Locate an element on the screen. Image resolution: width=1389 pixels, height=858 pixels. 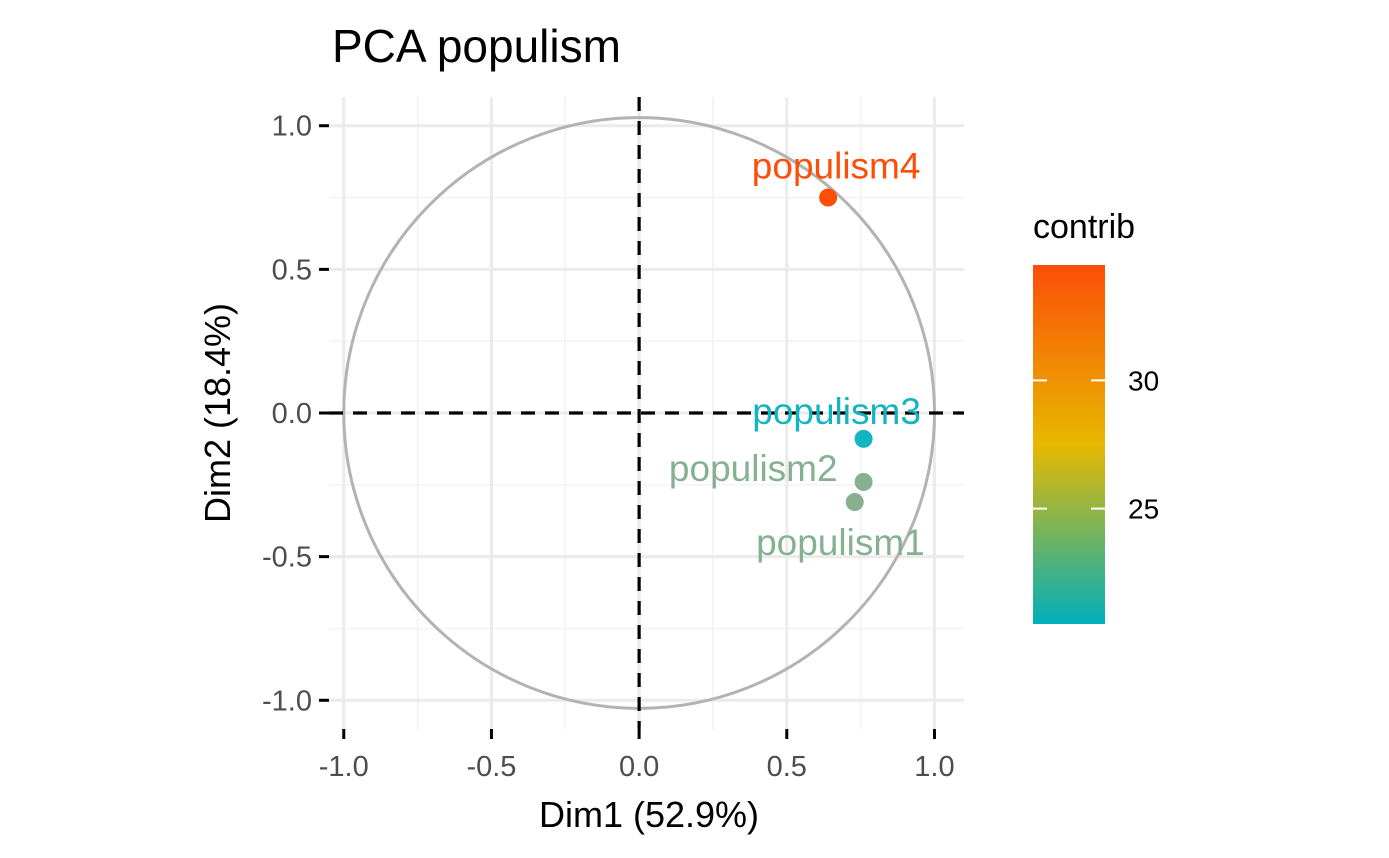
chart-title: PCA populism is located at coordinates (476, 46).